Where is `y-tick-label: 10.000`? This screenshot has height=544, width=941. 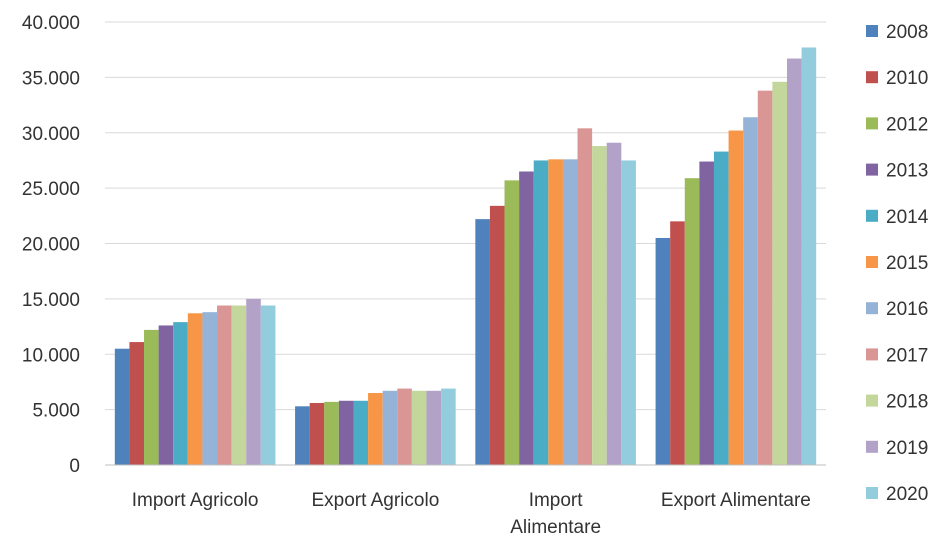
y-tick-label: 10.000 is located at coordinates (51, 355).